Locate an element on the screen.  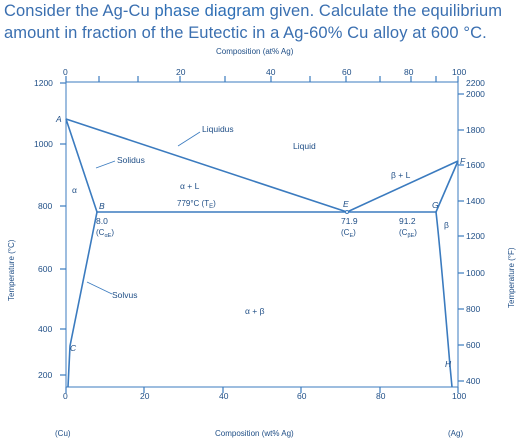
left-tick-1000: 1000 is located at coordinates (43, 144).